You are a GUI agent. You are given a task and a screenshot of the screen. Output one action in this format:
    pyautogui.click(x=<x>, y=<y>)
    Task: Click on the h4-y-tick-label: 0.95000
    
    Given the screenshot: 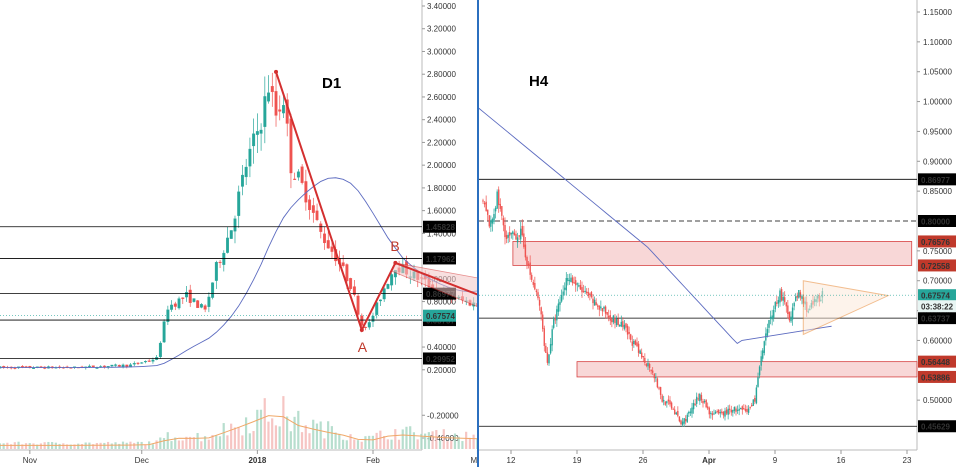 What is the action you would take?
    pyautogui.click(x=937, y=131)
    